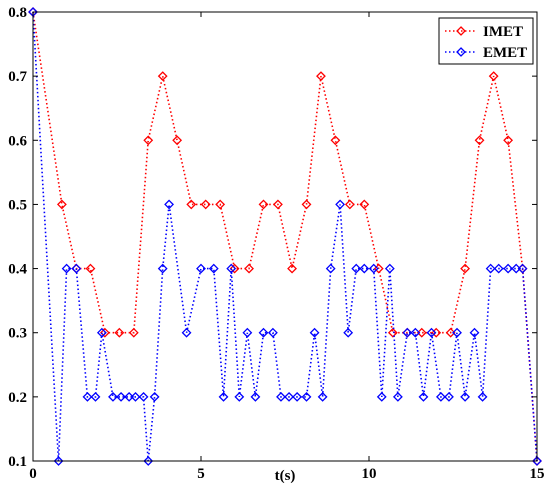 The image size is (550, 497). I want to click on y-tick-label: 0.1, so click(17, 462).